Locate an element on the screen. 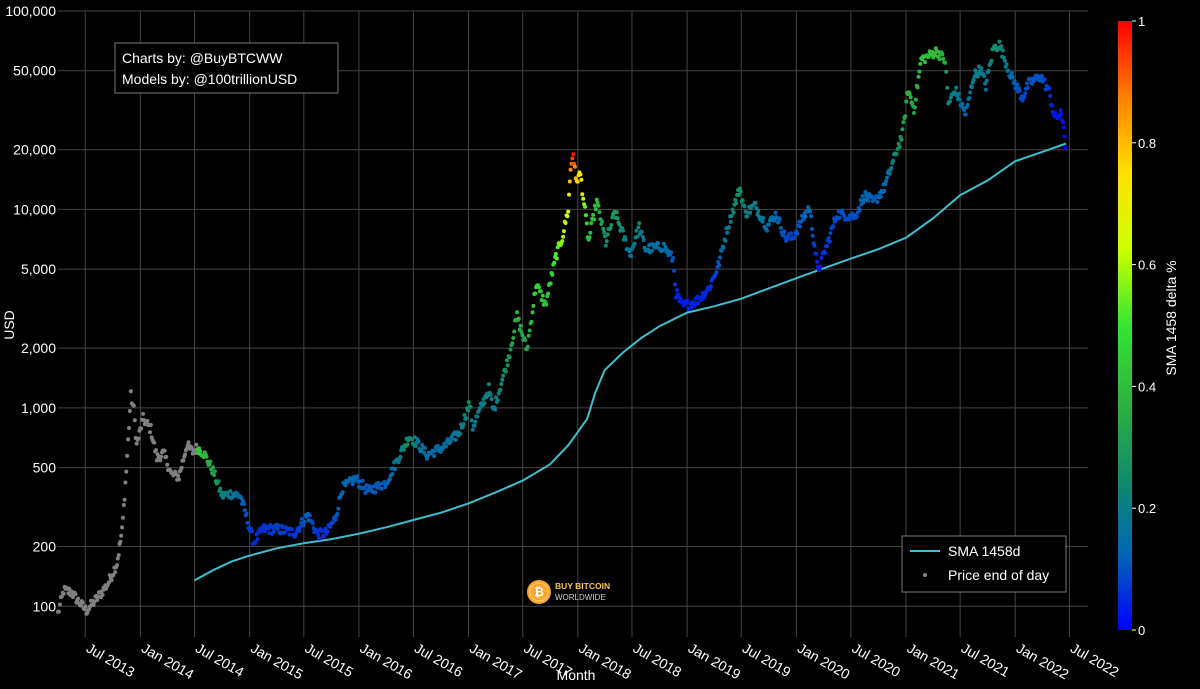  y-tick-label: 1,000 is located at coordinates (38, 408).